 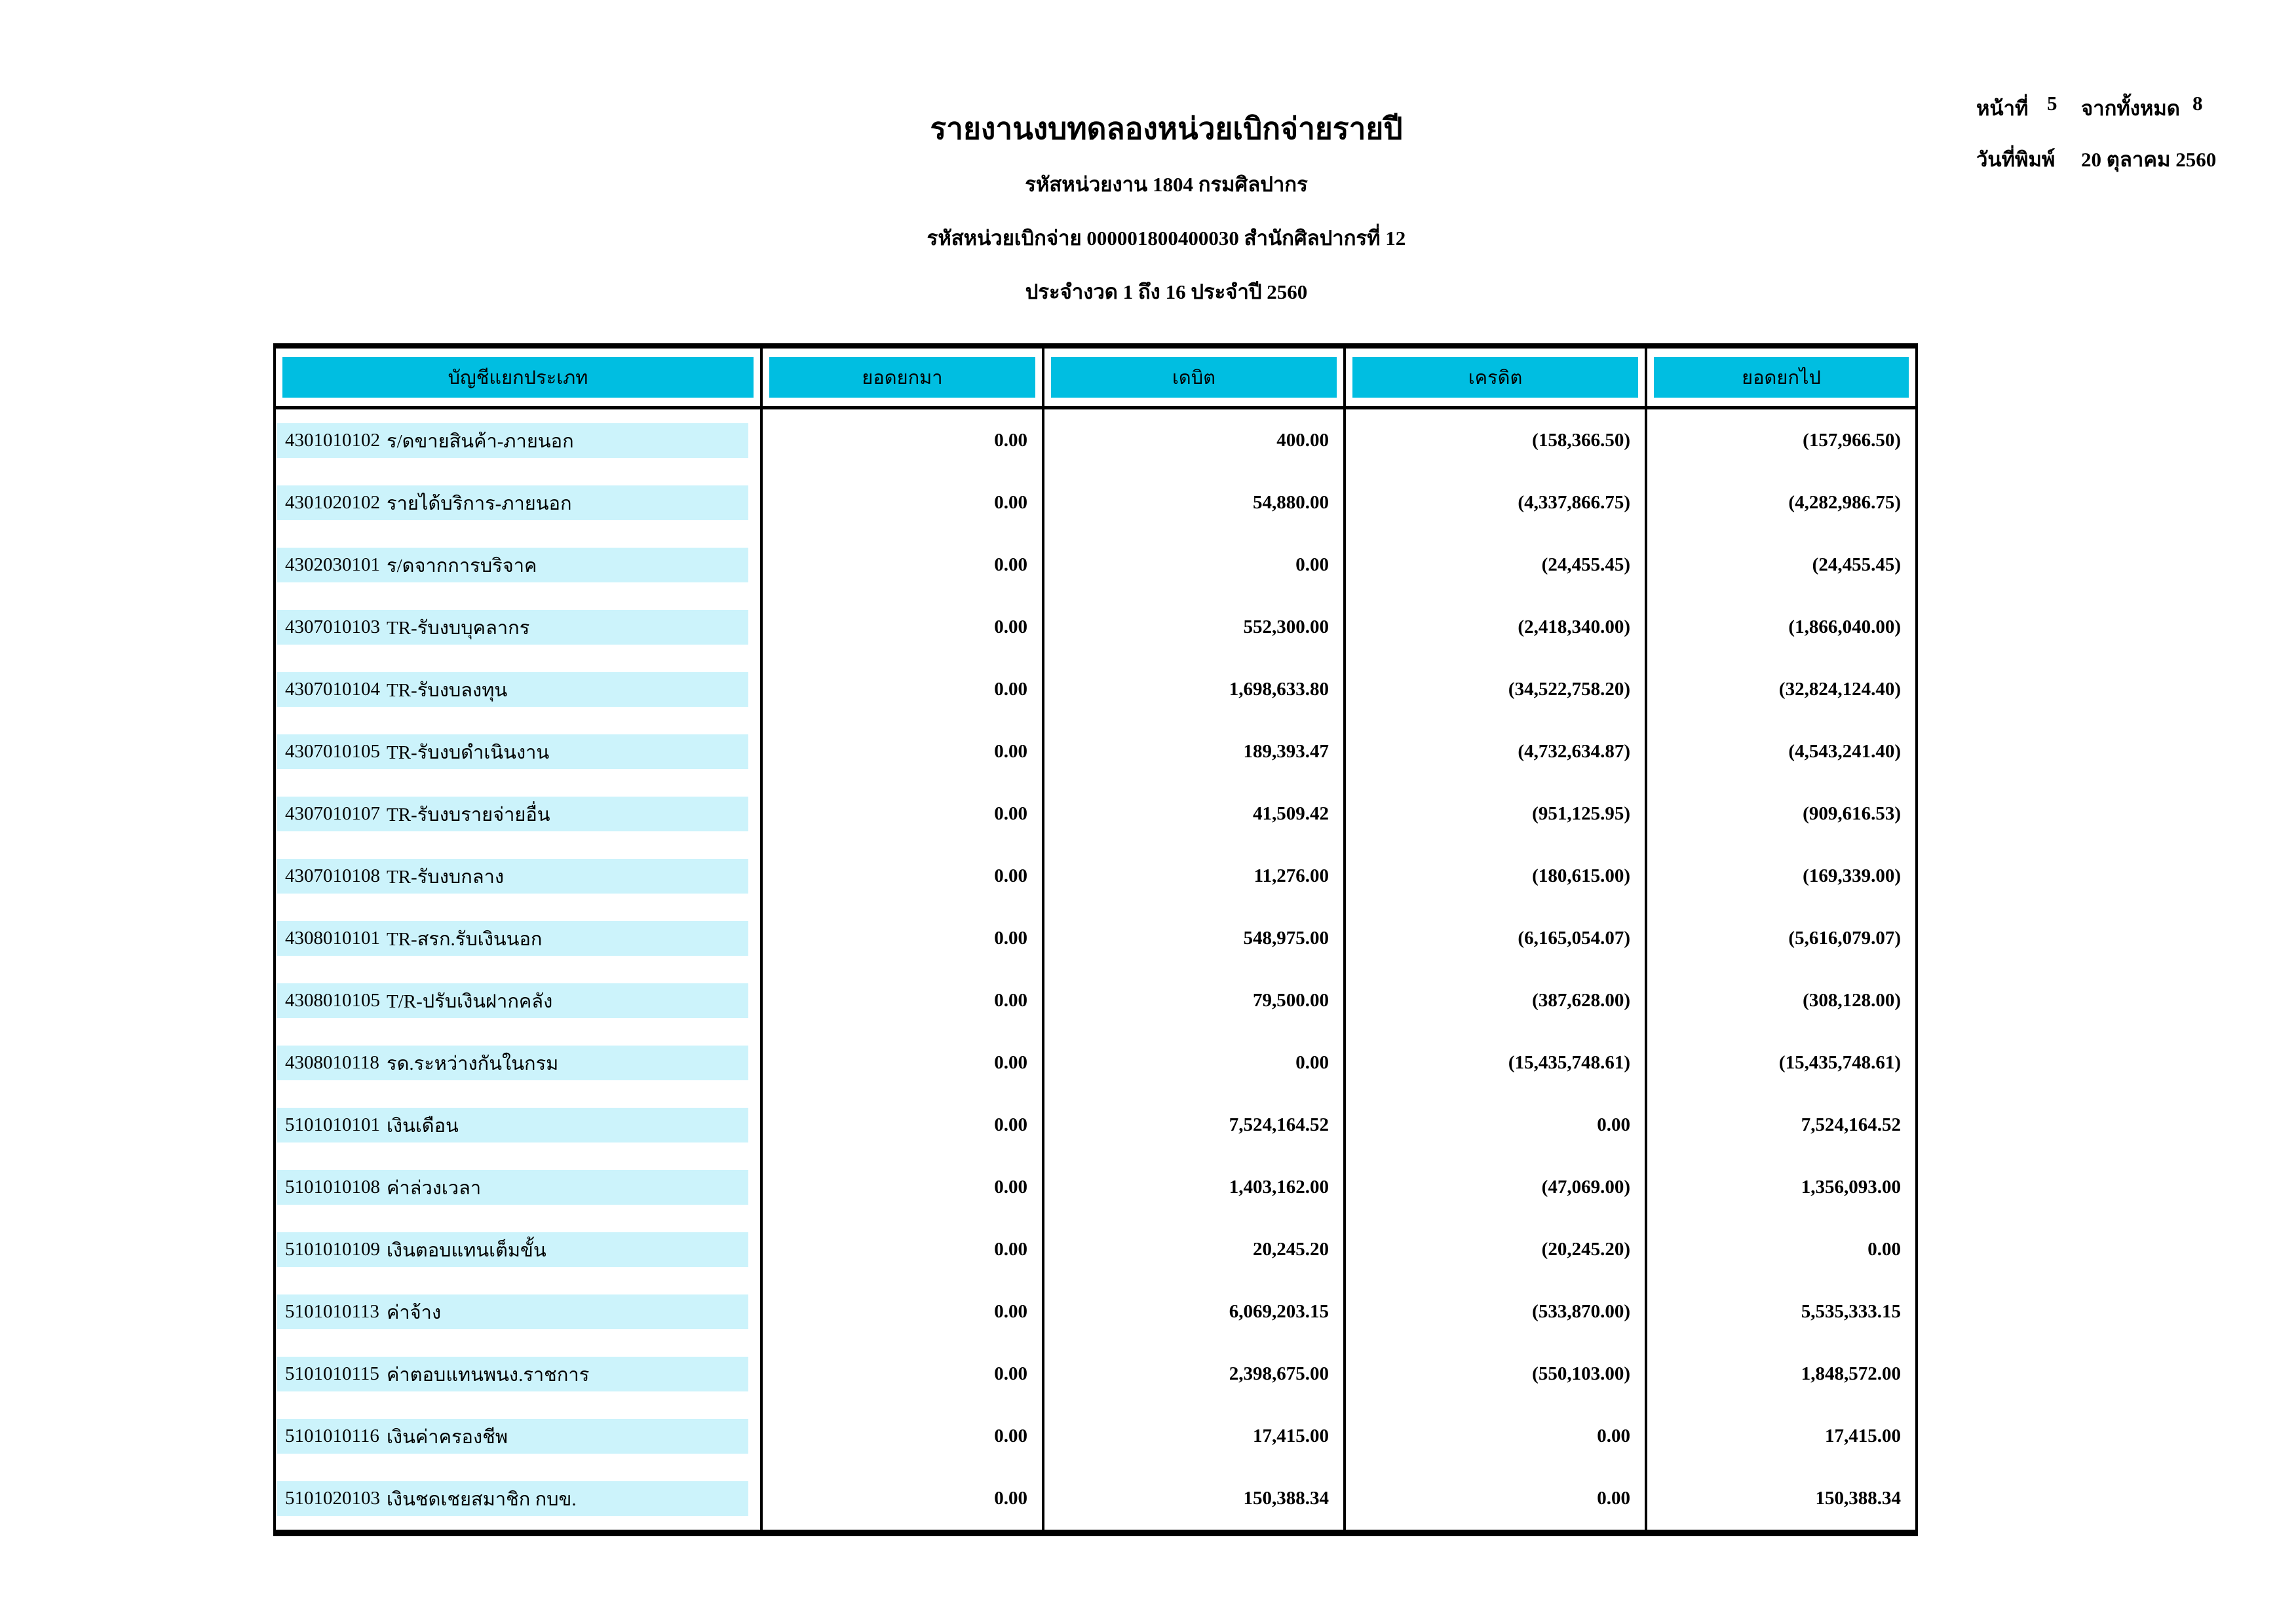 What do you see at coordinates (482, 1499) in the screenshot?
I see `account-name: เงินชดเชยสมาชิก กบข.` at bounding box center [482, 1499].